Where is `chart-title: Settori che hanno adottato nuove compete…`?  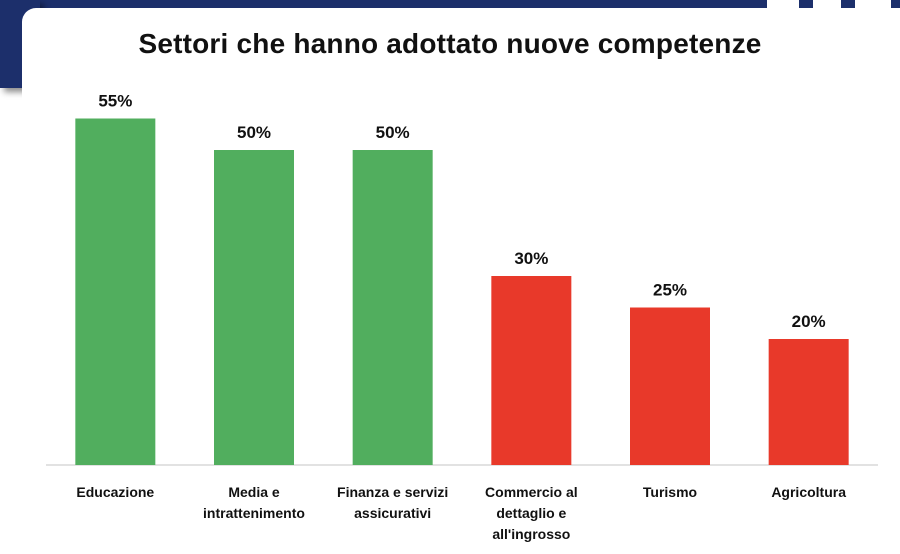
chart-title: Settori che hanno adottato nuove compete… is located at coordinates (450, 43).